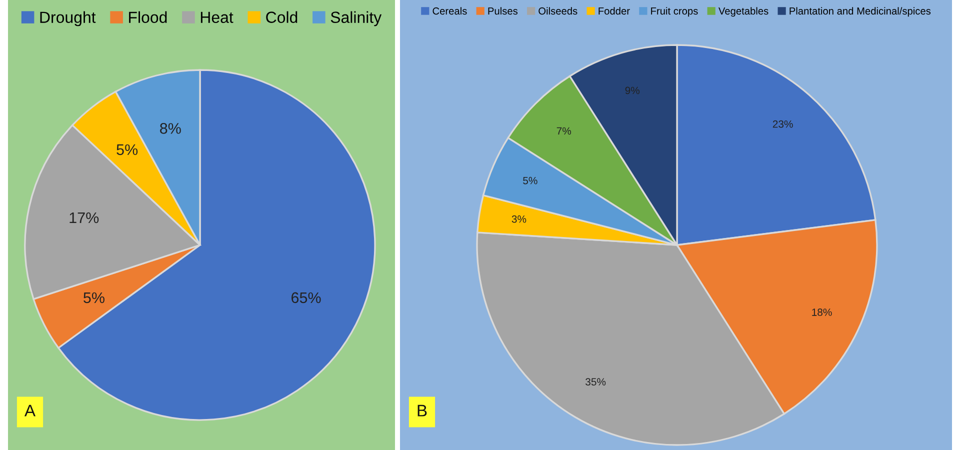 The height and width of the screenshot is (450, 954). I want to click on data-label: 3%, so click(519, 219).